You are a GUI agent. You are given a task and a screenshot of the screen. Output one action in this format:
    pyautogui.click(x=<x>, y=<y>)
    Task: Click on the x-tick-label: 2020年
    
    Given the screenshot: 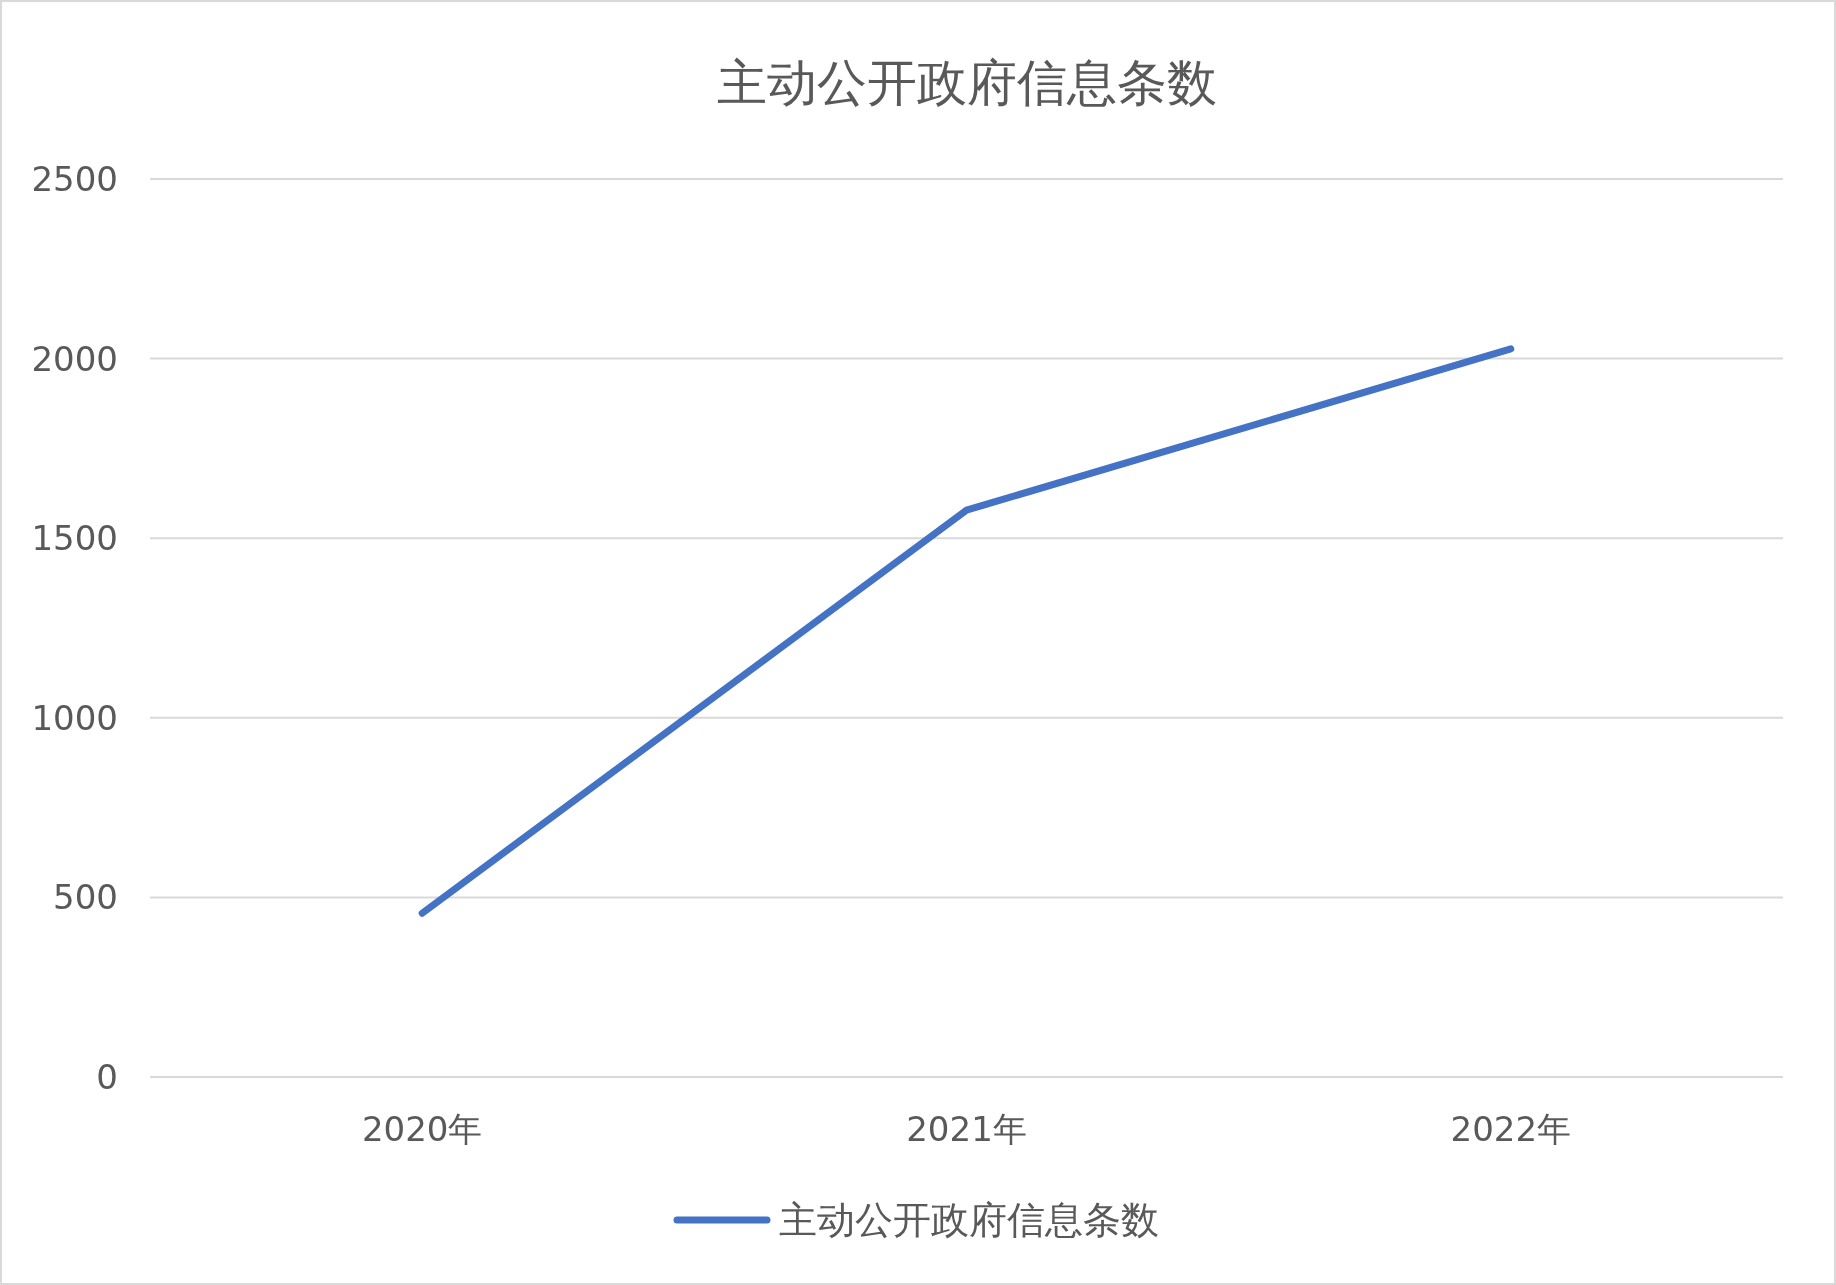 What is the action you would take?
    pyautogui.click(x=422, y=1129)
    